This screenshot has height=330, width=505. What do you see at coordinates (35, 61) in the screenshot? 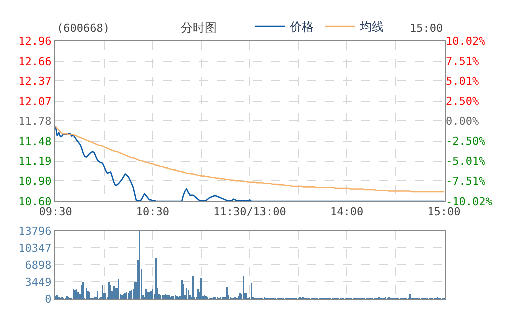
I see `y-tick-label: 12.66` at bounding box center [35, 61].